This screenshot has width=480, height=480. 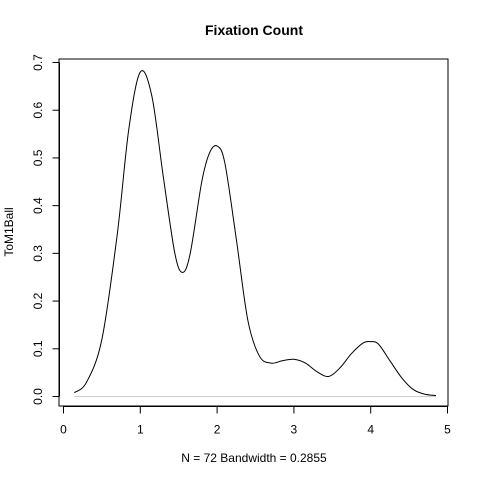 I want to click on y-tick-label: 0.4, so click(x=38, y=205).